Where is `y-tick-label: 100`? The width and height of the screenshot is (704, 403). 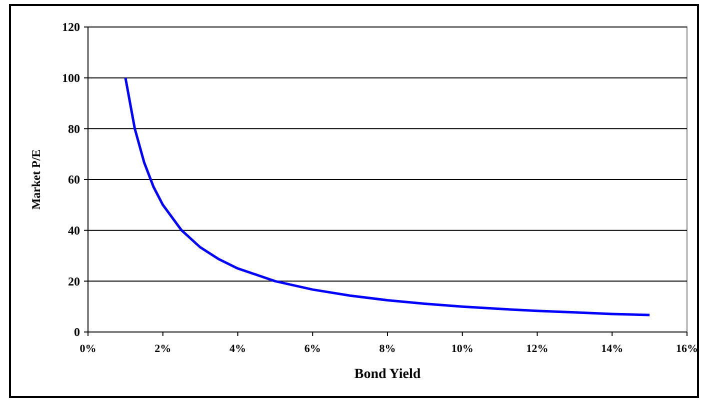
y-tick-label: 100 is located at coordinates (71, 78).